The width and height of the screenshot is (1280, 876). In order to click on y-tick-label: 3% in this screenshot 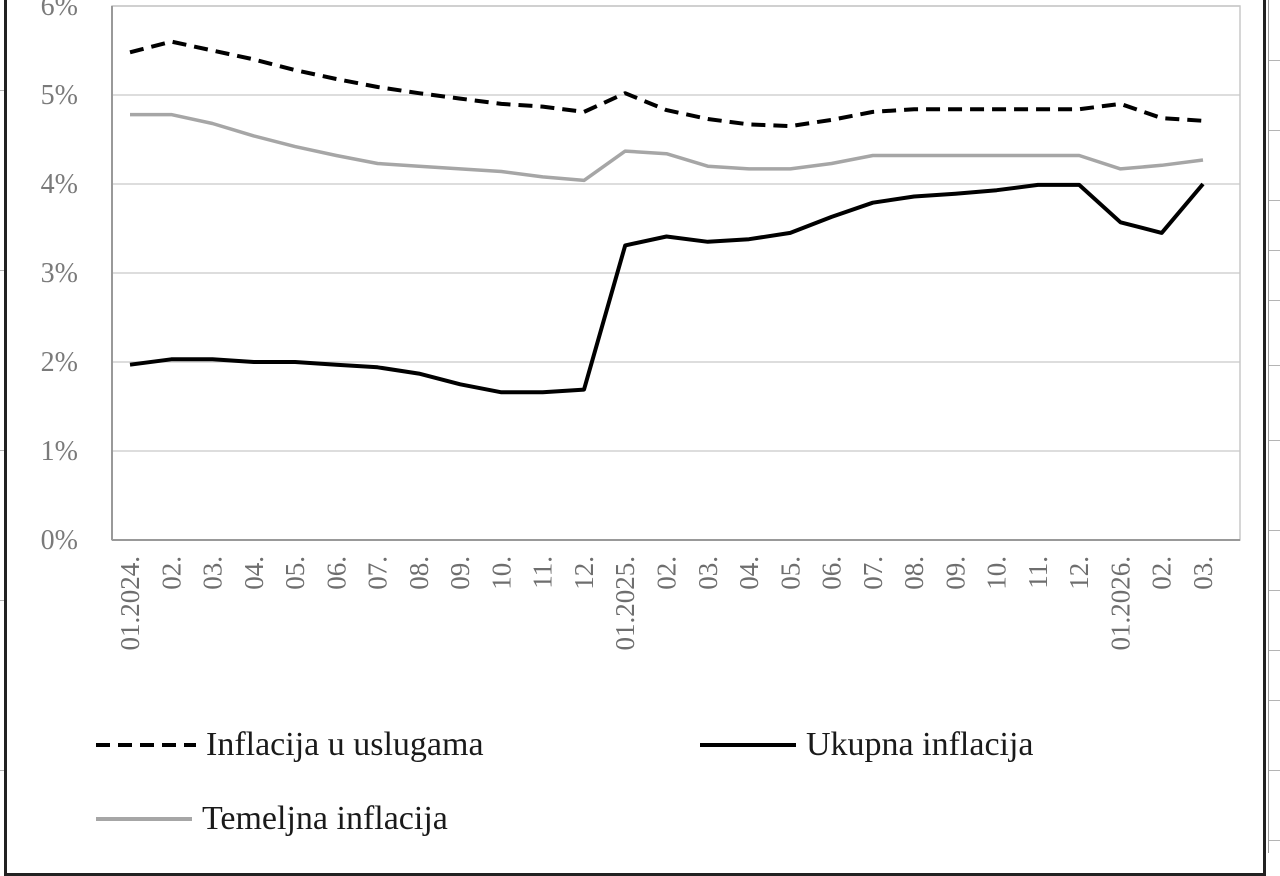, I will do `click(59, 273)`.